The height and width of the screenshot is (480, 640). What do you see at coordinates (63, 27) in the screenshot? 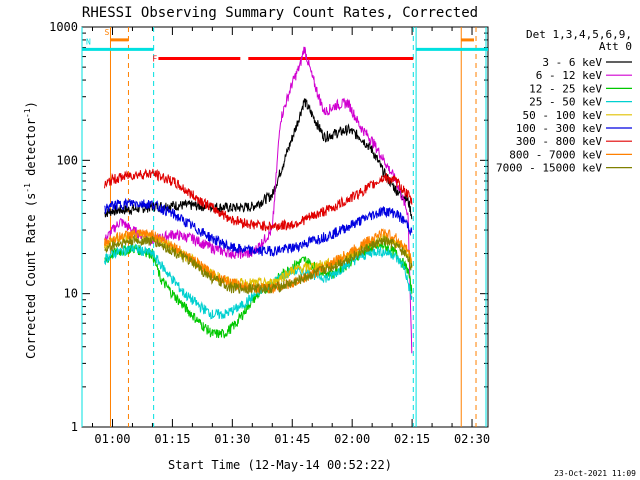
I see `y-tick-label: 1000` at bounding box center [63, 27].